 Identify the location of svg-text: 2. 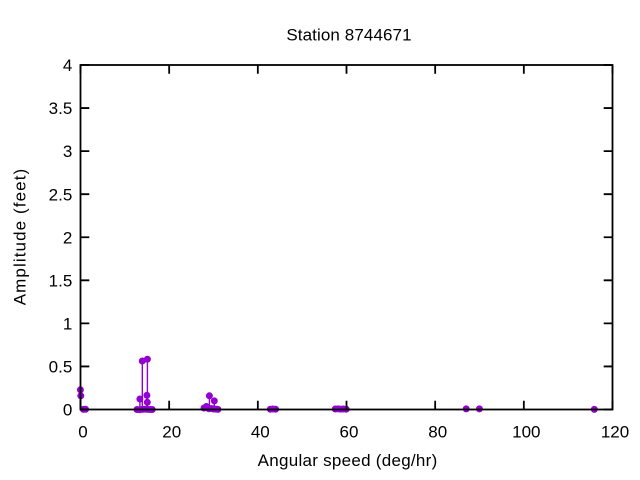
(67, 237).